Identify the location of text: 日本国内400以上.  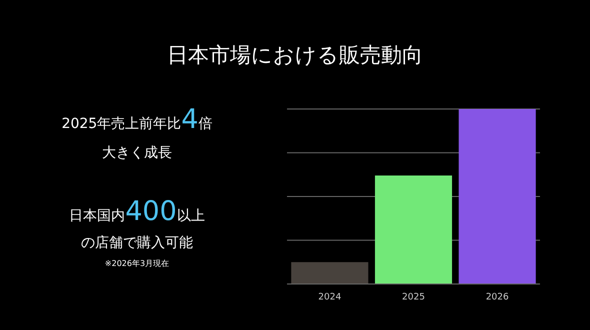
(137, 211).